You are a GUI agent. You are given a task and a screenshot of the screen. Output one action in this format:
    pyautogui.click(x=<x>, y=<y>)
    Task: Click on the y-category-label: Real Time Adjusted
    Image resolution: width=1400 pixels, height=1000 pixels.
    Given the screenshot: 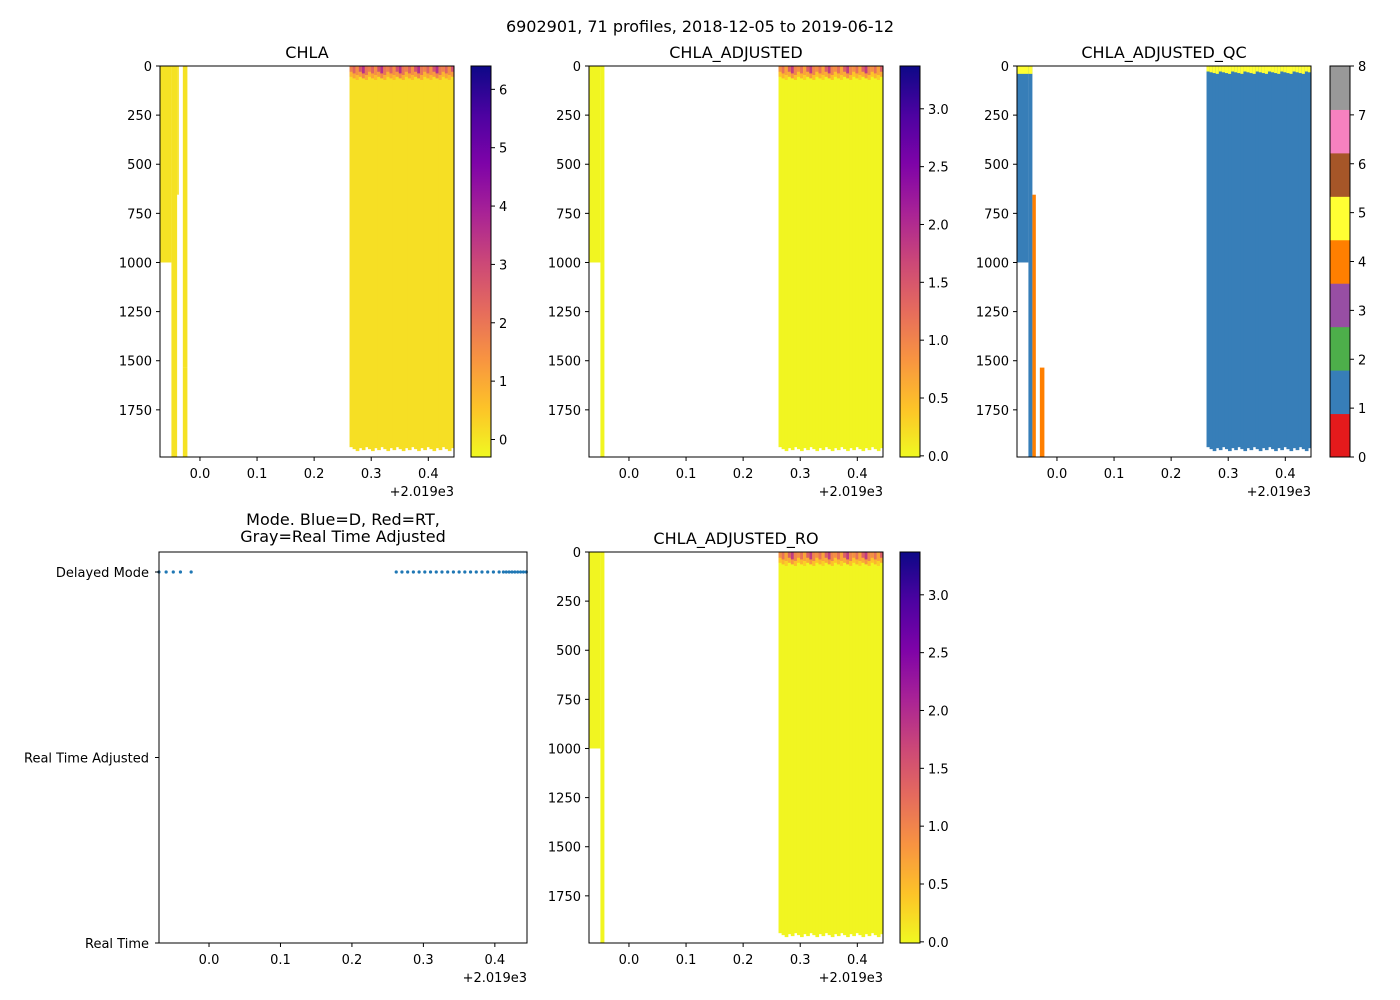 What is the action you would take?
    pyautogui.click(x=86, y=759)
    